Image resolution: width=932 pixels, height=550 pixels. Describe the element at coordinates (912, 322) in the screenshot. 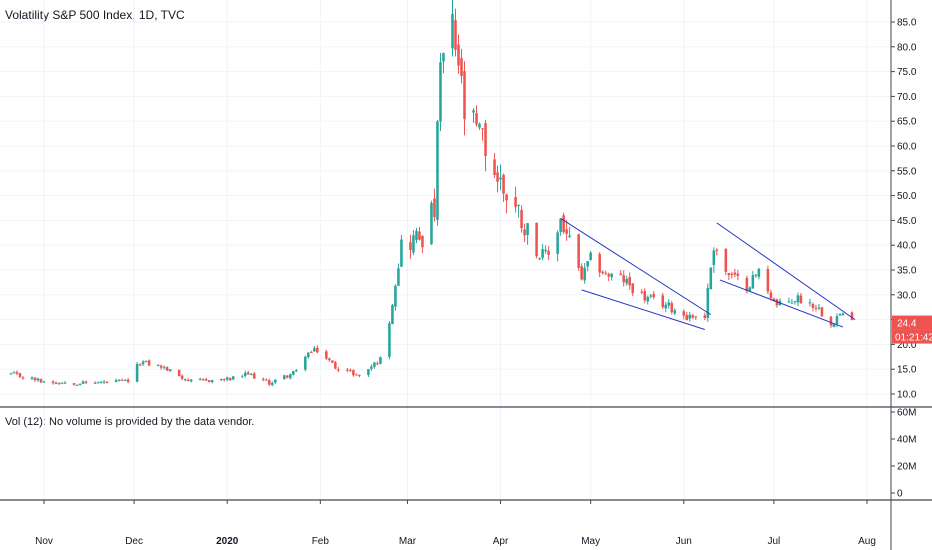

I see `last-price-tag` at that location.